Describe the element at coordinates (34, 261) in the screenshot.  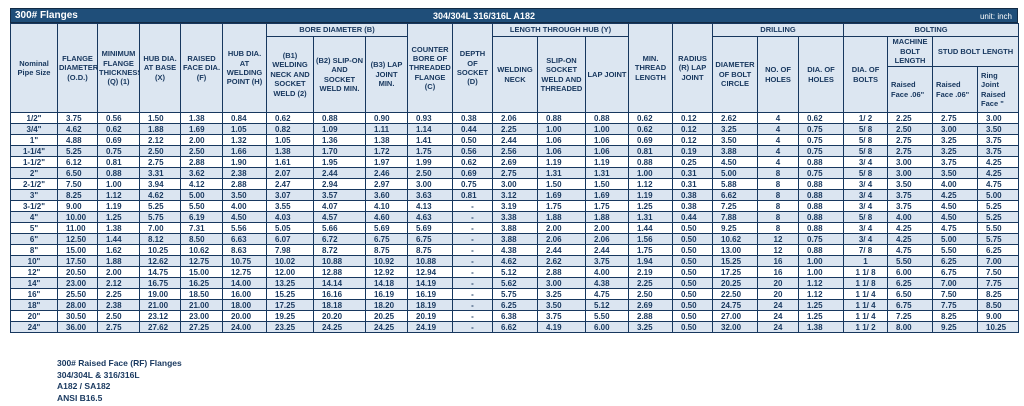
I see `row-header-cell: 10"` at that location.